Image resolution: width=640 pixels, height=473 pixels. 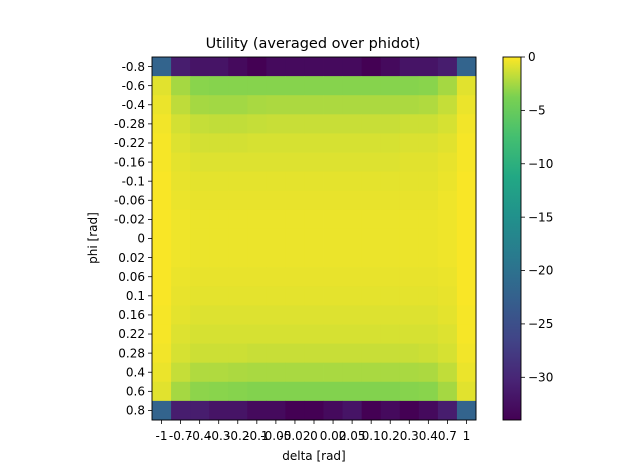 What do you see at coordinates (135, 411) in the screenshot?
I see `y-tick-label: 0.8` at bounding box center [135, 411].